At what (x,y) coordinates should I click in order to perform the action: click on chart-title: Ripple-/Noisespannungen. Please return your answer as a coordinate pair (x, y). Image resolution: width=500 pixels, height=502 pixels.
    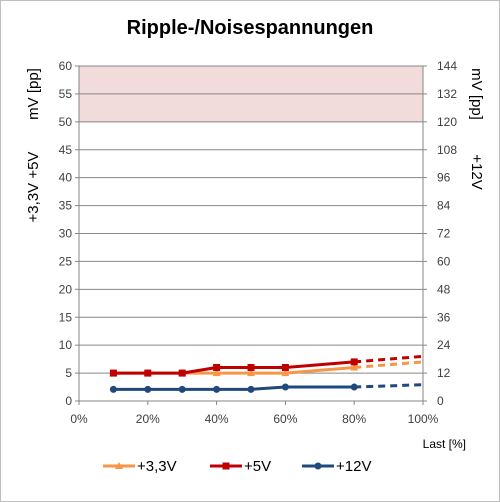
    Looking at the image, I should click on (250, 28).